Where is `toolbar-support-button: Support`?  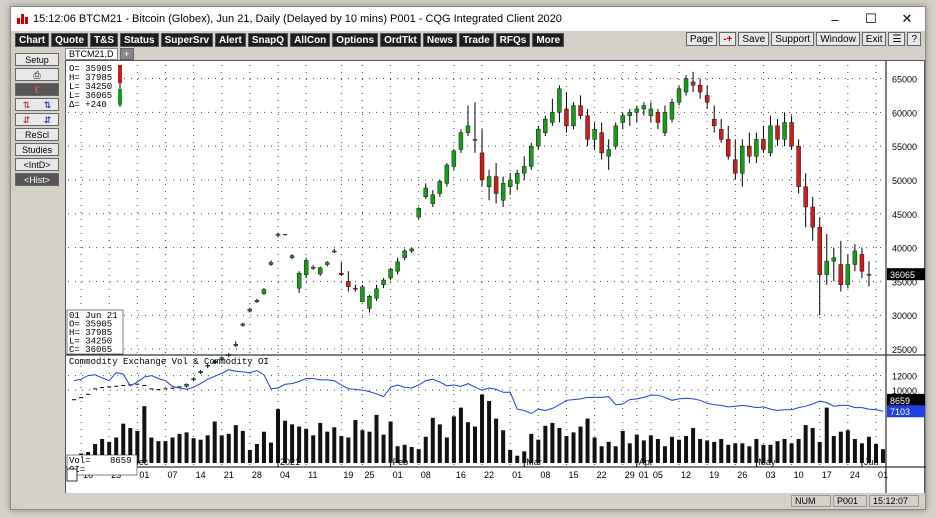 toolbar-support-button: Support is located at coordinates (793, 39).